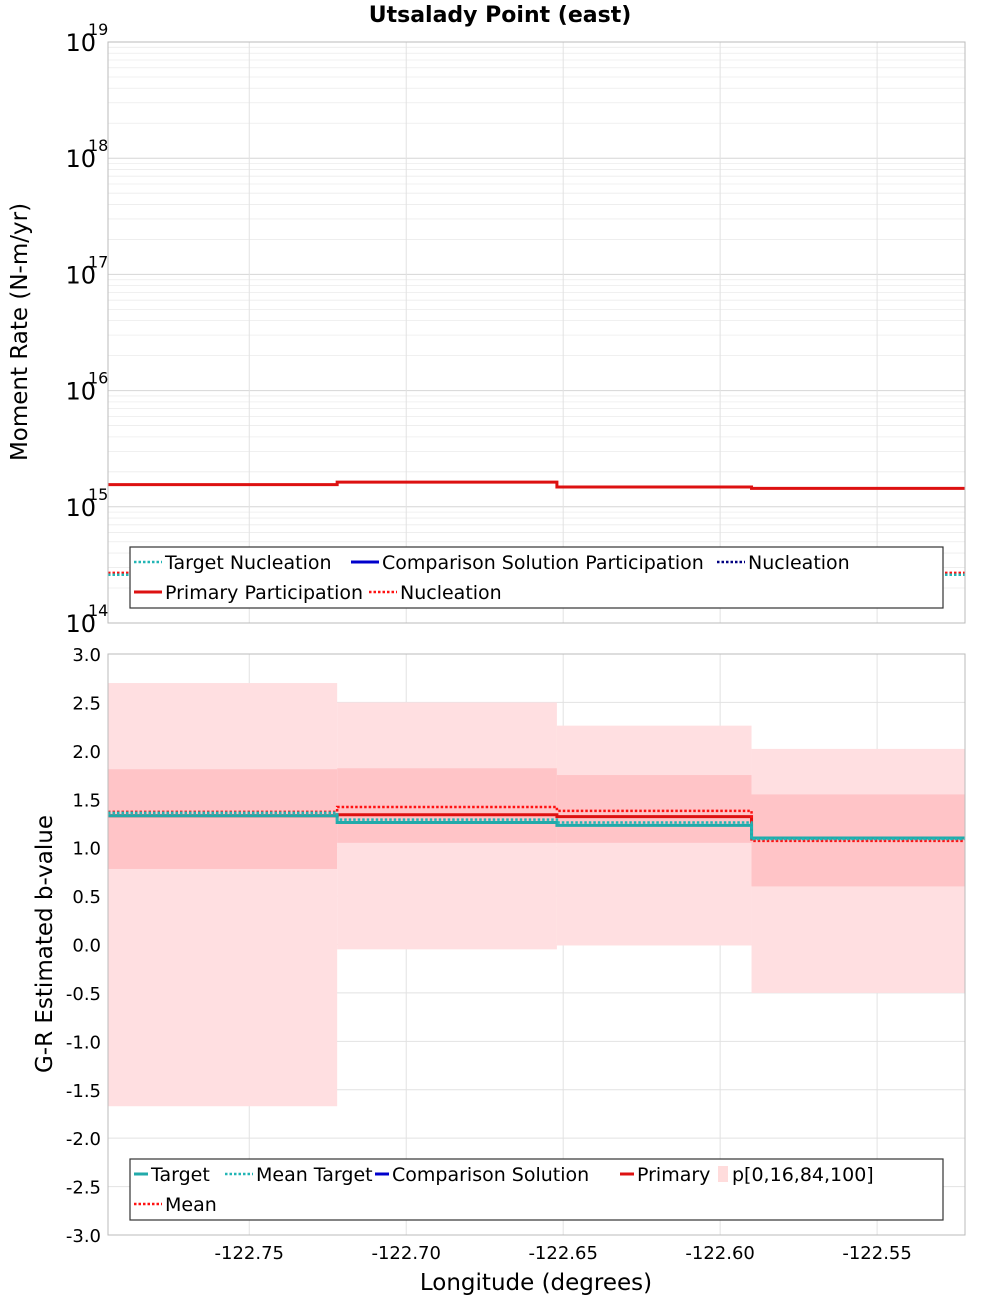 The image size is (1000, 1300). Describe the element at coordinates (45, 944) in the screenshot. I see `bottom-y-axis-label: G-R Estimated b-value` at that location.